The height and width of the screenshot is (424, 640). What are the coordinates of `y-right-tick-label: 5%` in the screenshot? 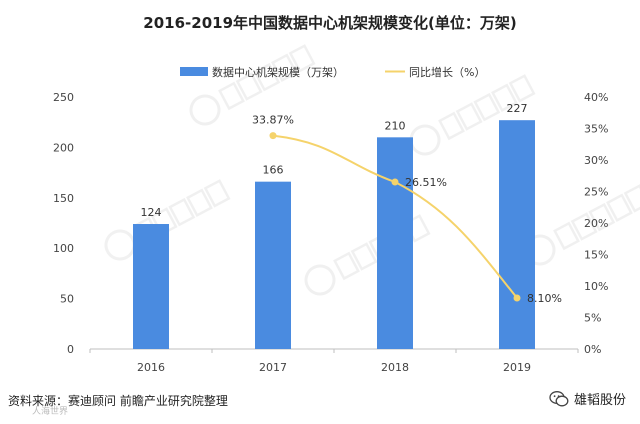 It's located at (592, 318).